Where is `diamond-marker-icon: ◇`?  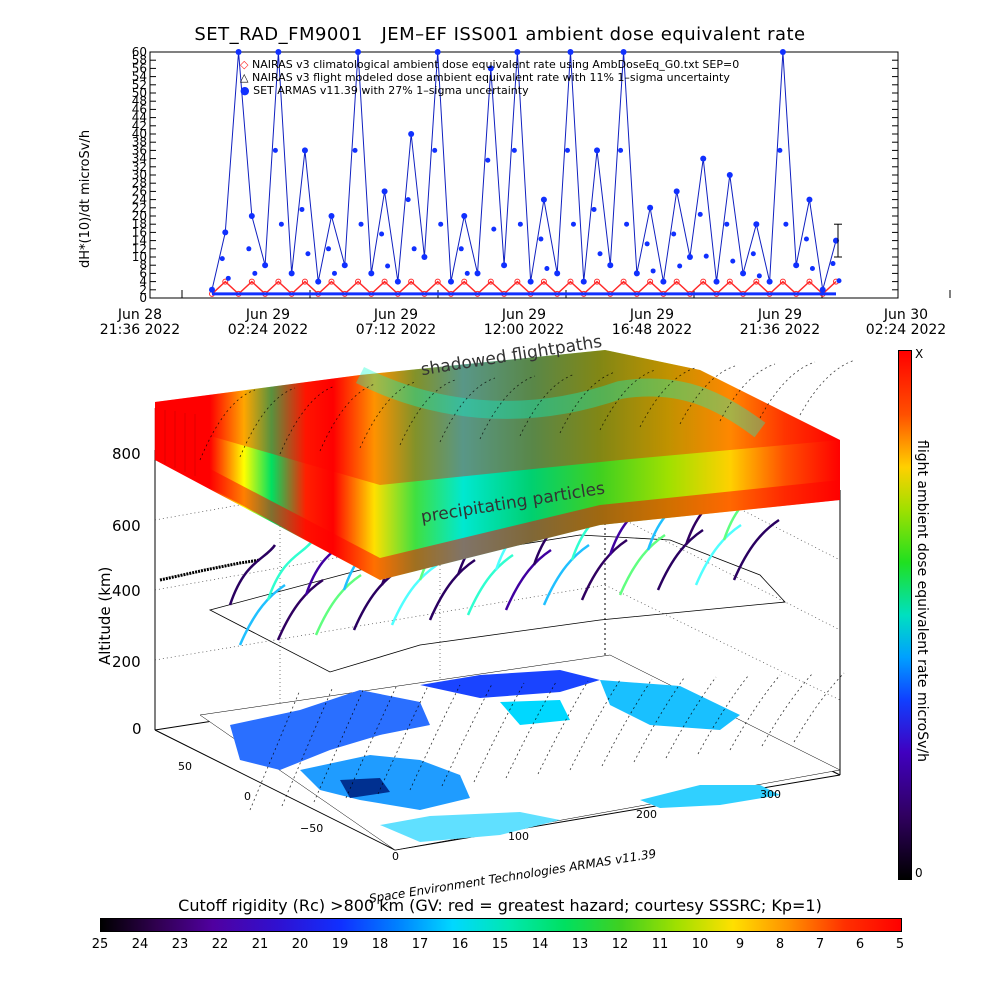
diamond-marker-icon: ◇ is located at coordinates (244, 64).